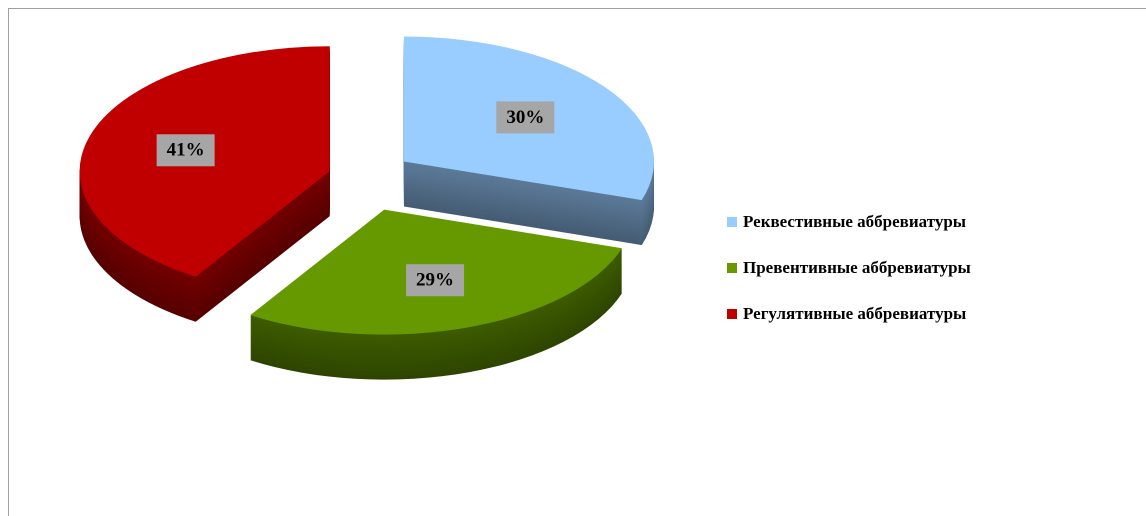 Image resolution: width=1146 pixels, height=516 pixels. Describe the element at coordinates (854, 221) in the screenshot. I see `legend-label: Реквестивные аббревиатуры` at that location.